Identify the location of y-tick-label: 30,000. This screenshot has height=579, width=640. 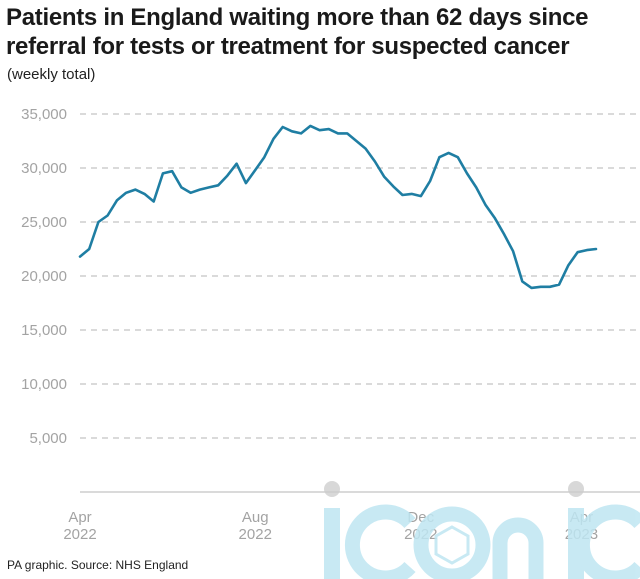
(44, 168).